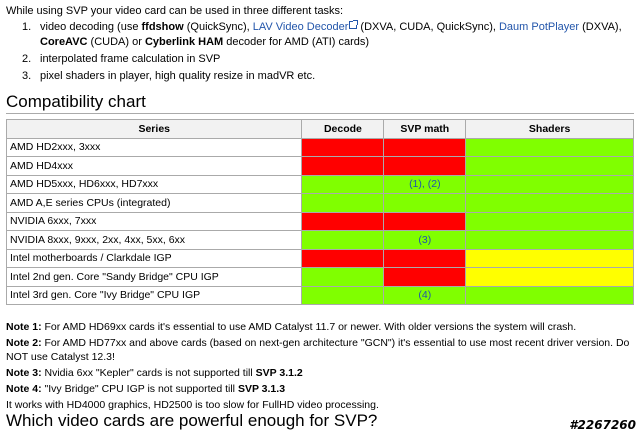 This screenshot has width=640, height=434. I want to click on header-svp-math: SVP math, so click(425, 129).